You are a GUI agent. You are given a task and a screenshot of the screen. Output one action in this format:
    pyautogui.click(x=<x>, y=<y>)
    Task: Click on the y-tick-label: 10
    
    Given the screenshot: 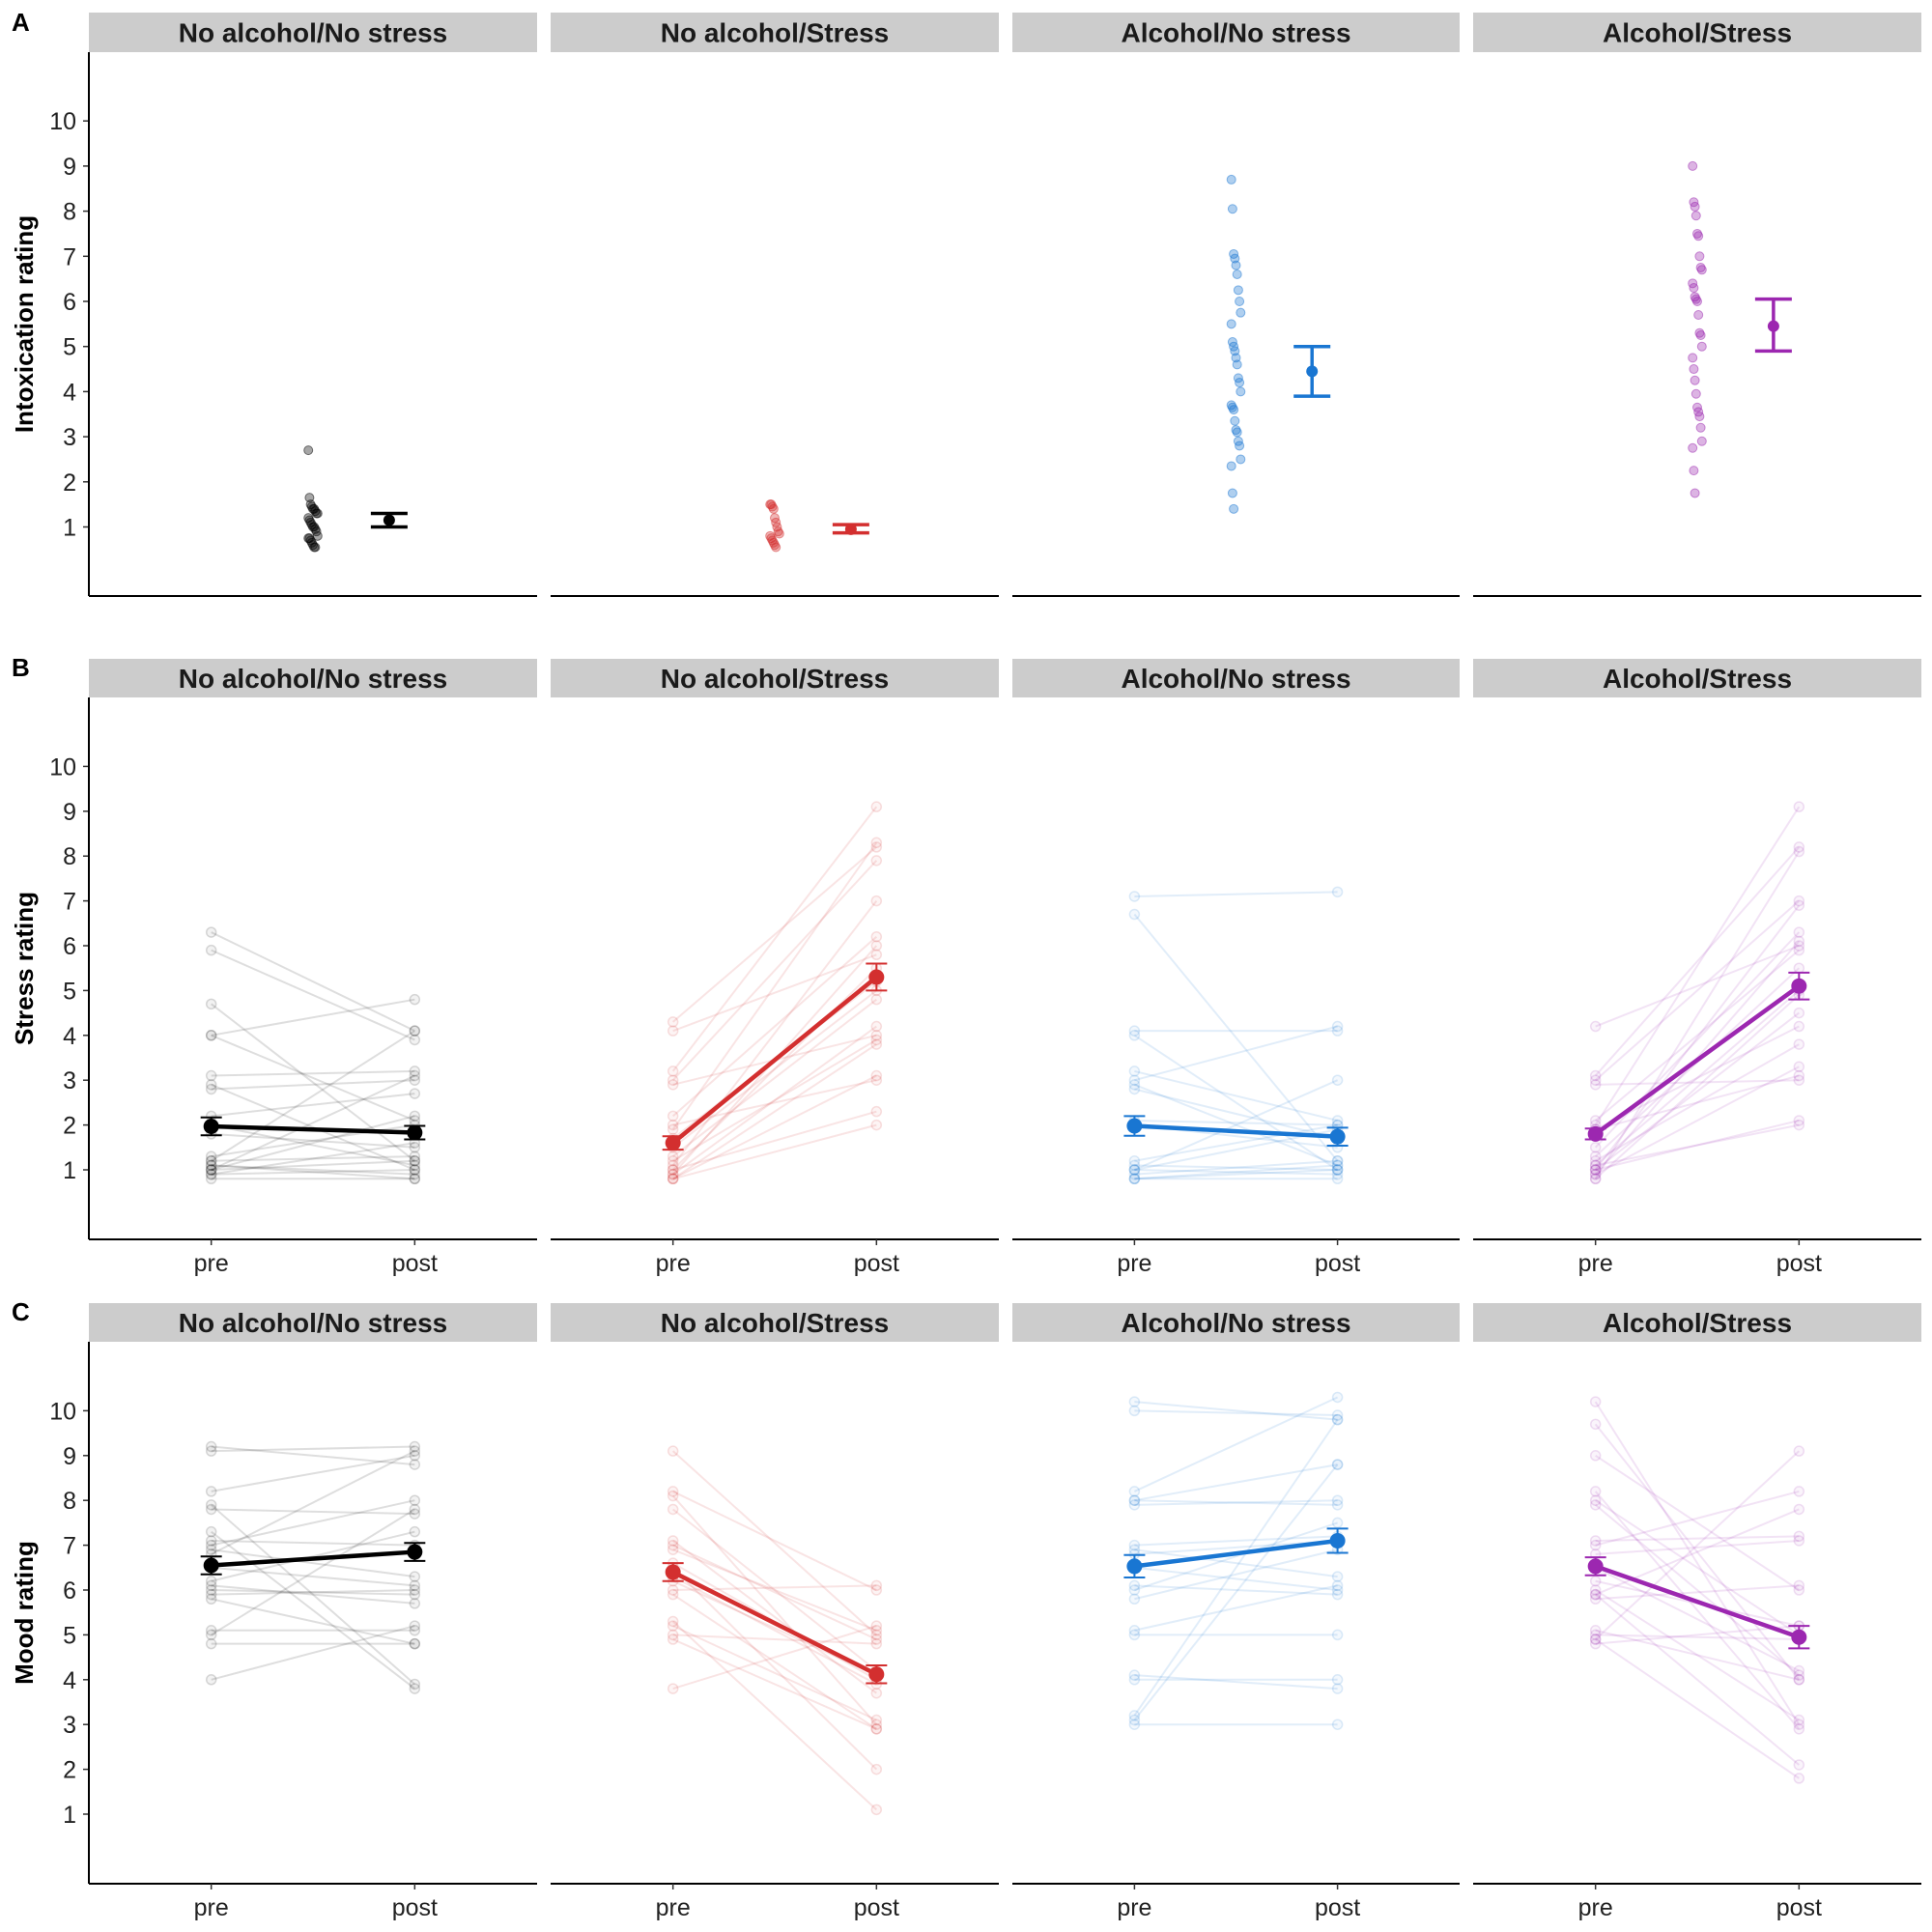 What is the action you would take?
    pyautogui.click(x=63, y=767)
    